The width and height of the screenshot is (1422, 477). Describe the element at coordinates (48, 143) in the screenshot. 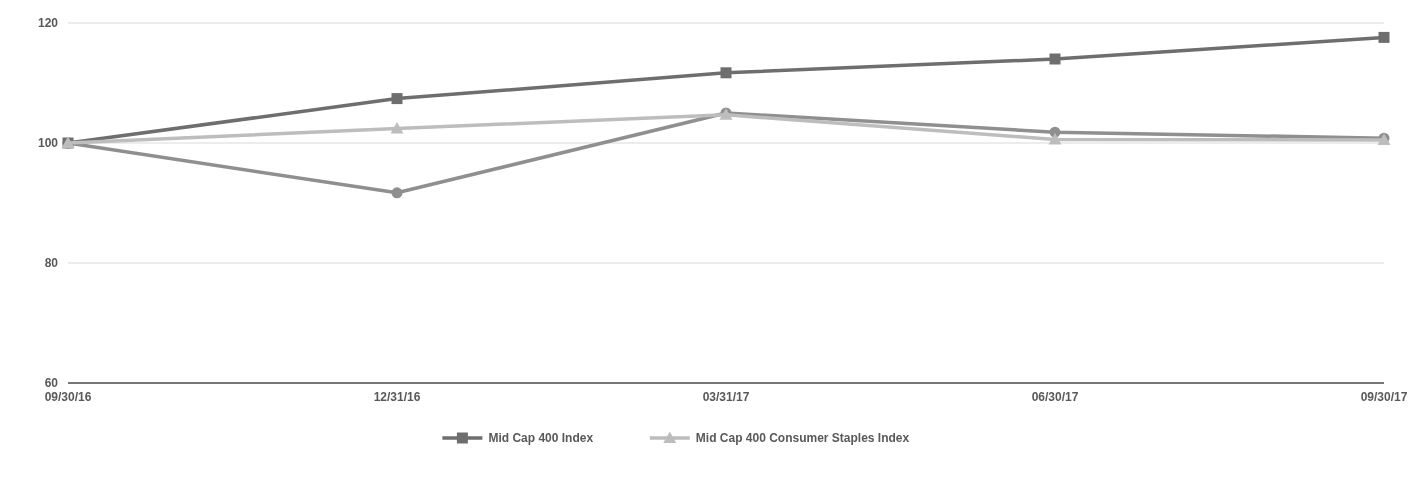

I see `y-tick-label: 100` at that location.